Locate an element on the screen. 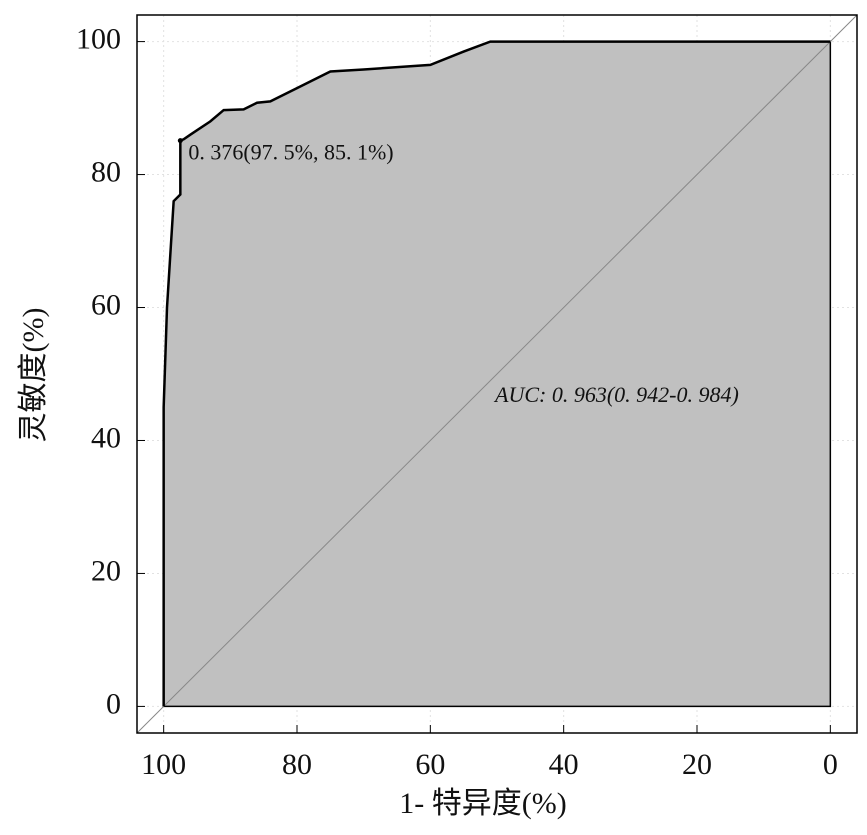 Image resolution: width=867 pixels, height=835 pixels. x-tick-label: 60 is located at coordinates (430, 764).